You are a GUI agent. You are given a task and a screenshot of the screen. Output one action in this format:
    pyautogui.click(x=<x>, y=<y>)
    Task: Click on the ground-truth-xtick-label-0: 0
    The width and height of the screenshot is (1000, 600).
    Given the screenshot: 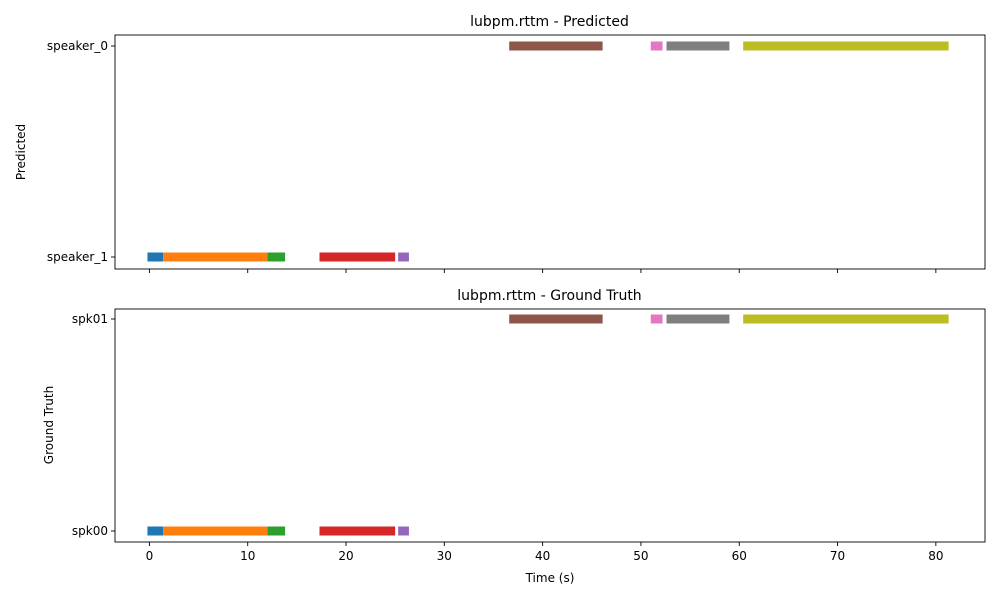 What is the action you would take?
    pyautogui.click(x=150, y=556)
    